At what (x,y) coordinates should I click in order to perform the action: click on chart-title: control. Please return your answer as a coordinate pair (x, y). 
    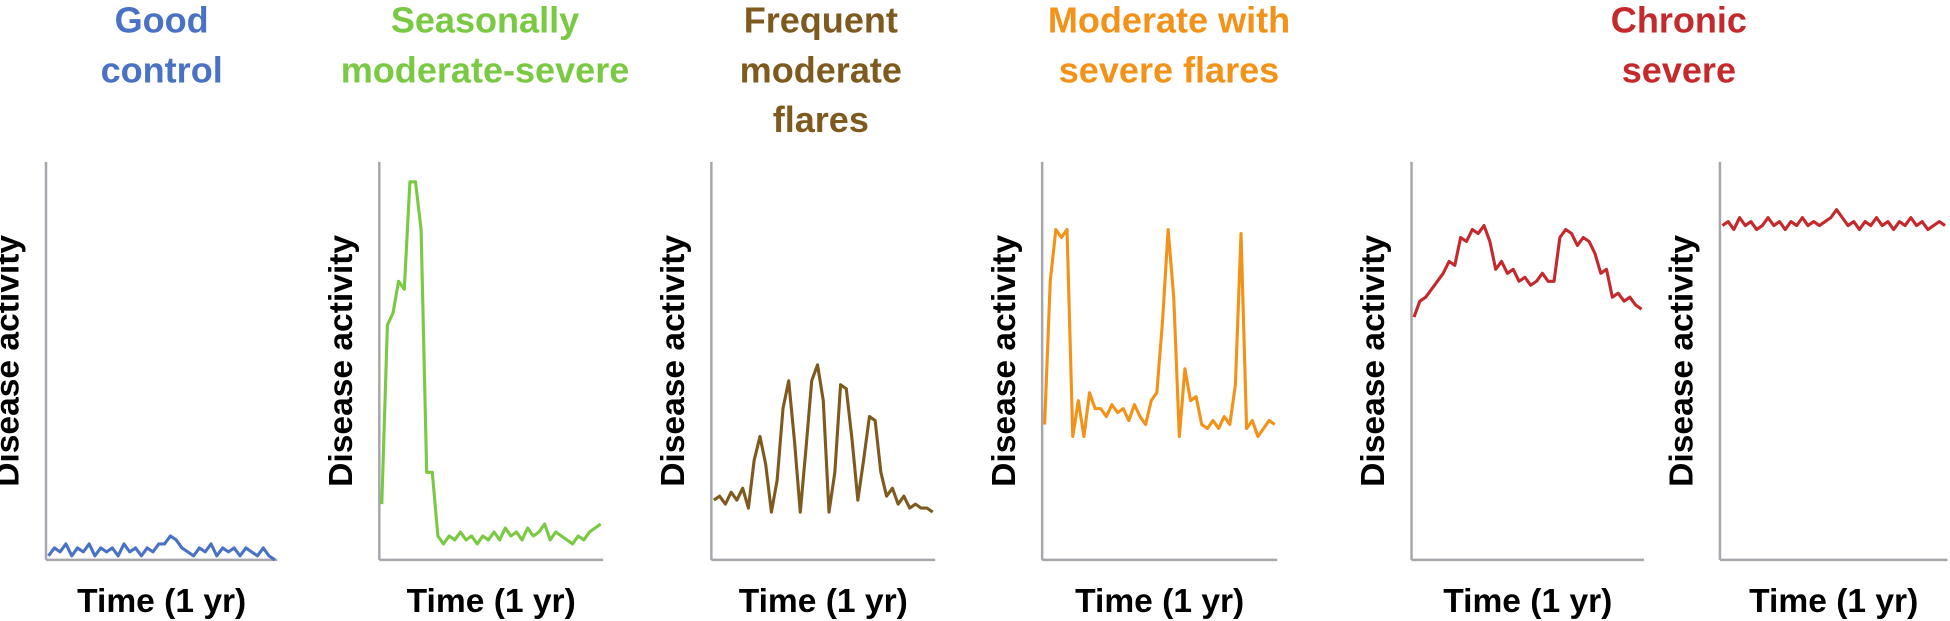
    Looking at the image, I should click on (162, 69).